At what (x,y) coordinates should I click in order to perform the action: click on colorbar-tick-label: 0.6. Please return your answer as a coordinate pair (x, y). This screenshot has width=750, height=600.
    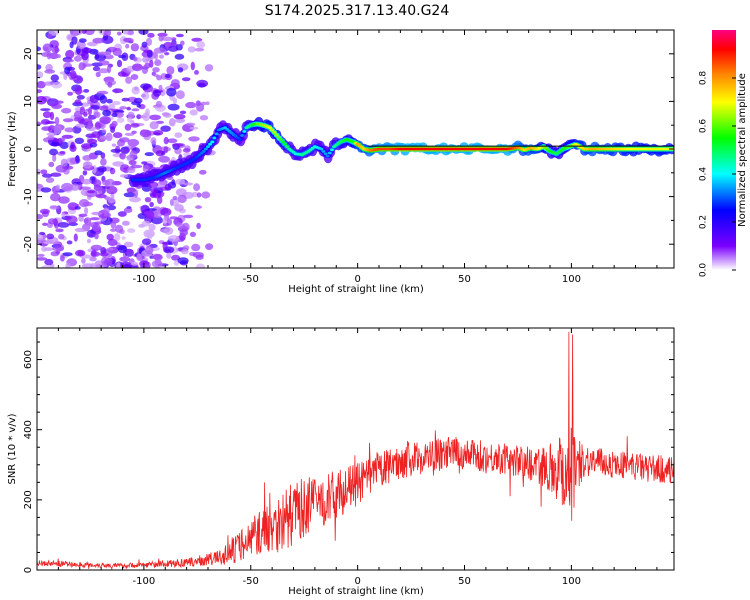
    Looking at the image, I should click on (704, 126).